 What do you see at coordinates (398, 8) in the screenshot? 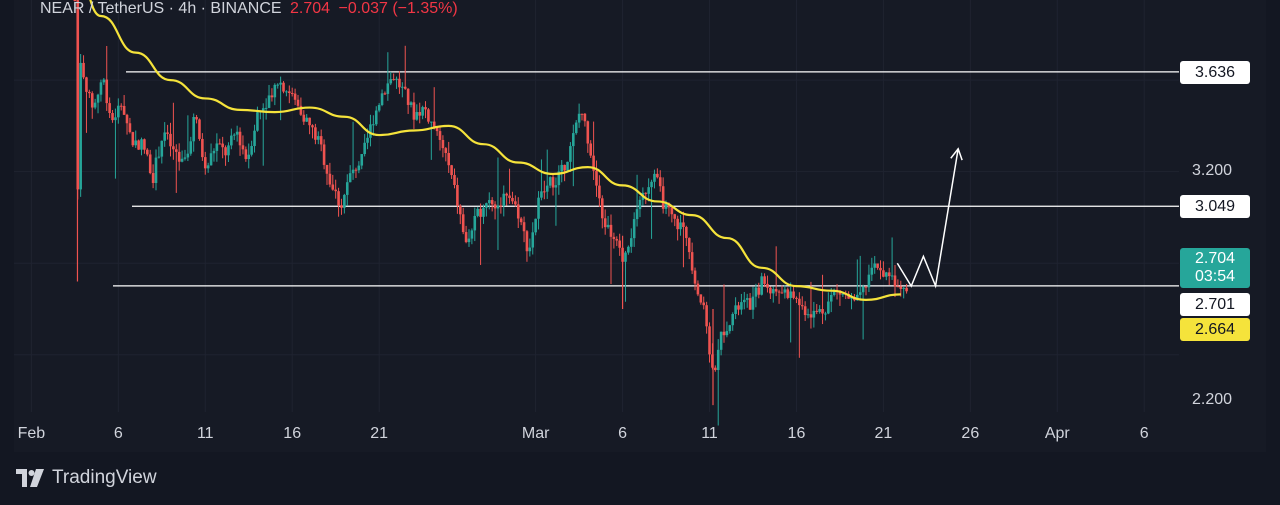
I see `price-change: −0.037 (−1.35%)` at bounding box center [398, 8].